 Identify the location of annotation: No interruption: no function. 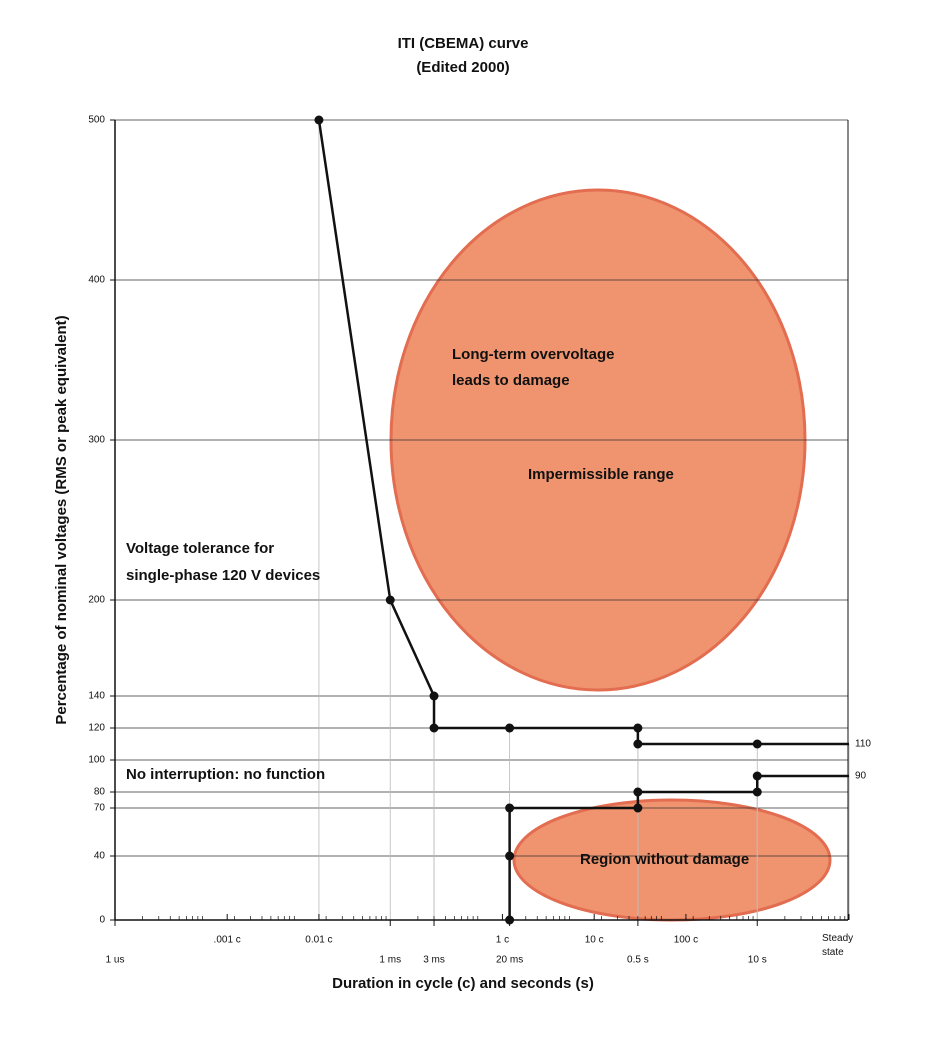
(225, 774).